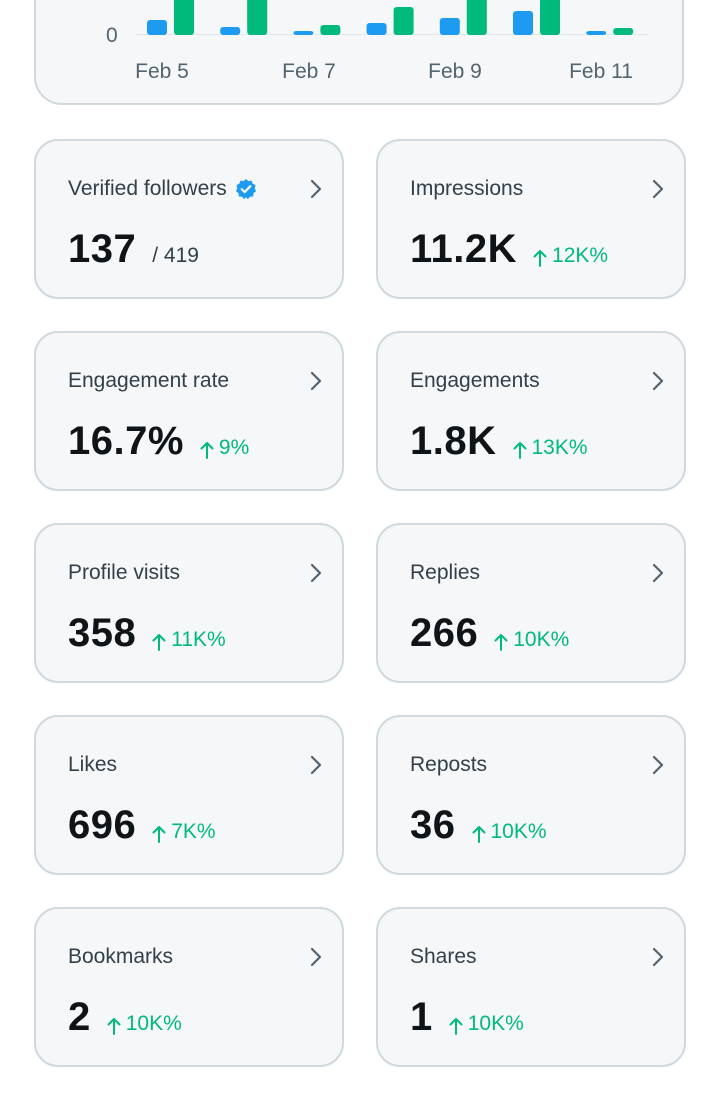  I want to click on card-title-label: Profile visits, so click(124, 572).